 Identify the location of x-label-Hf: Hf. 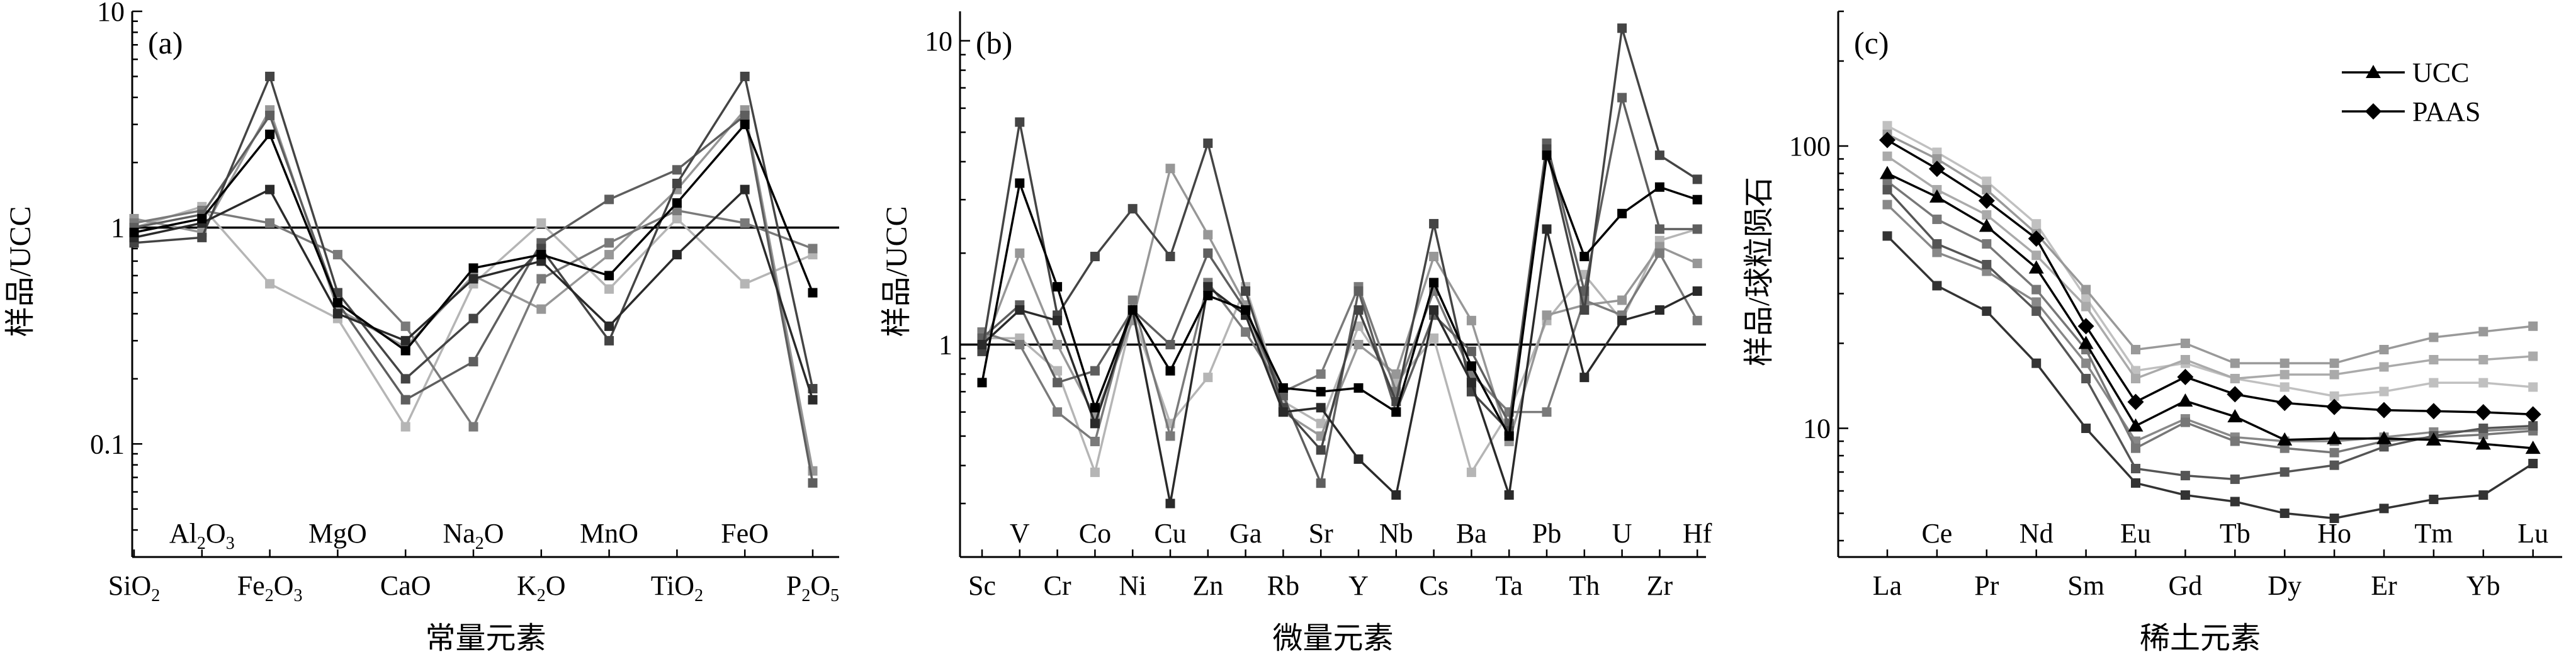
(1697, 533).